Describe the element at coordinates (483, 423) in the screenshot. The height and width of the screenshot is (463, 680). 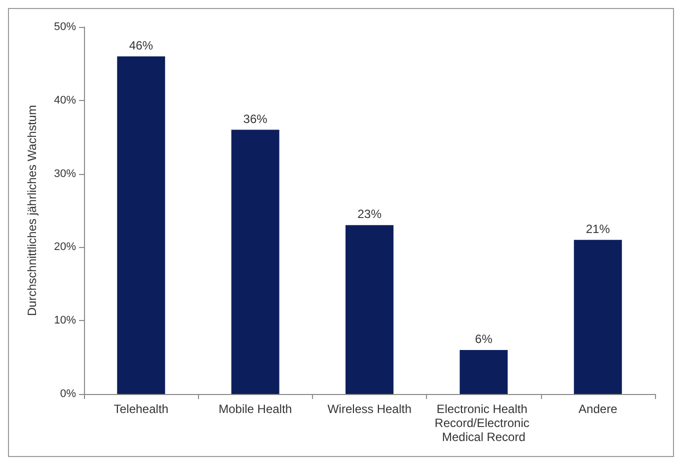
I see `x-tick-label: Electronic Health Record/Electronic Medical Record` at that location.